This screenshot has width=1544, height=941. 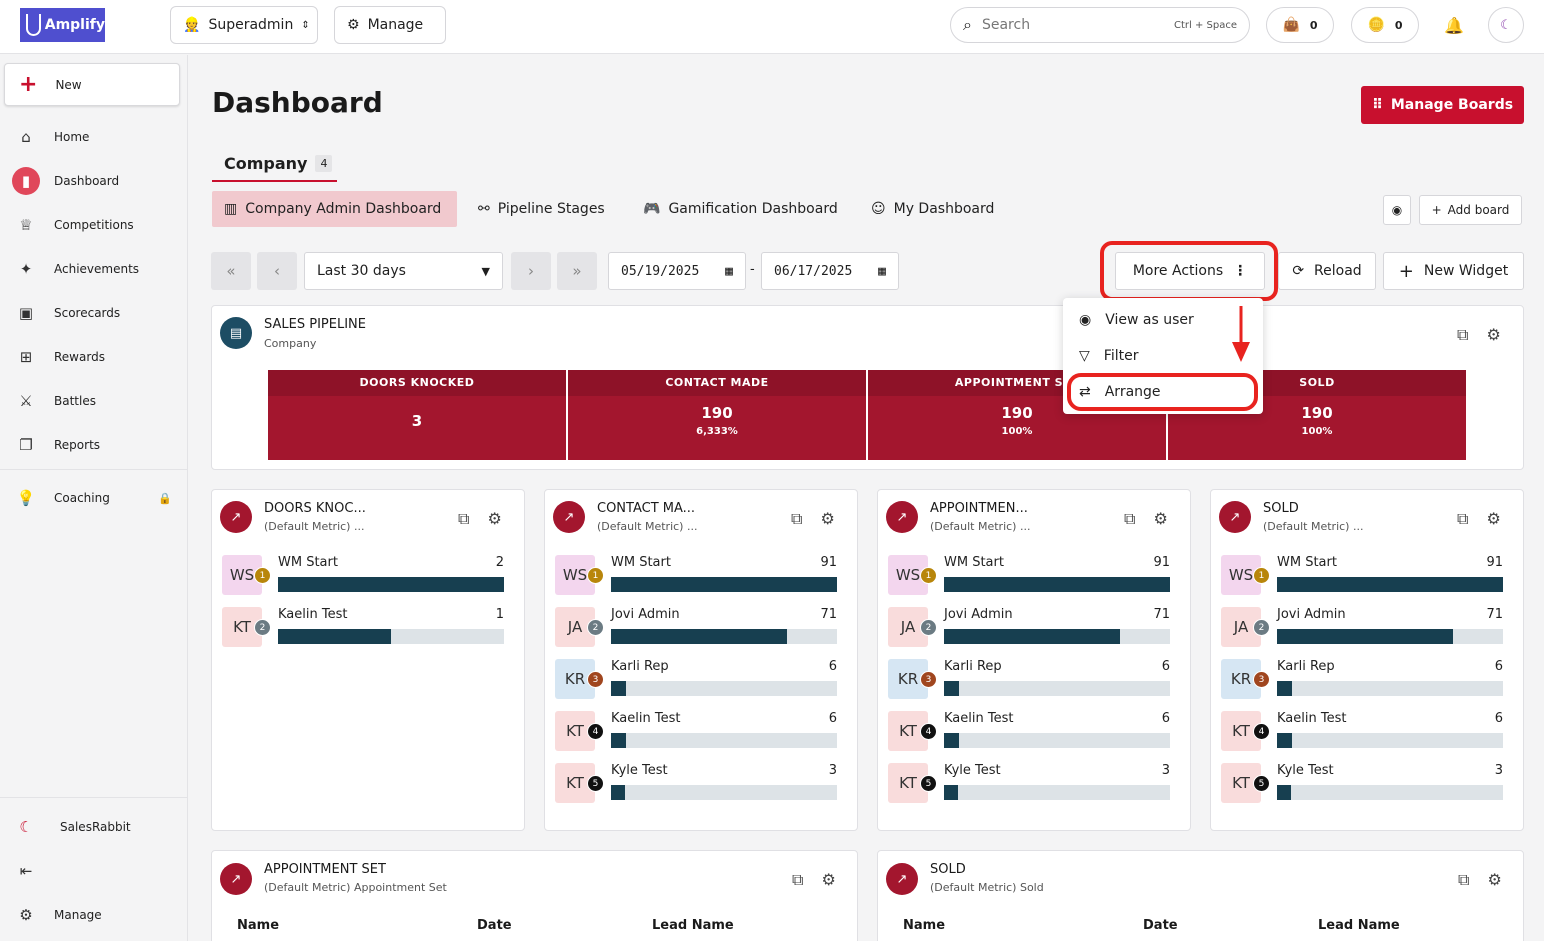 I want to click on search-input: ⌕ Search Ctrl + Space, so click(x=1100, y=25).